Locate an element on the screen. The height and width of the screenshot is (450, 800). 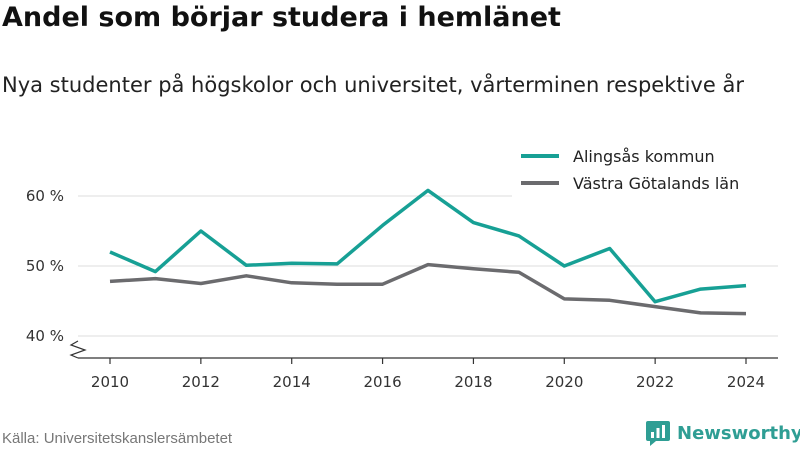
brand-name: Newsworthy is located at coordinates (738, 433).